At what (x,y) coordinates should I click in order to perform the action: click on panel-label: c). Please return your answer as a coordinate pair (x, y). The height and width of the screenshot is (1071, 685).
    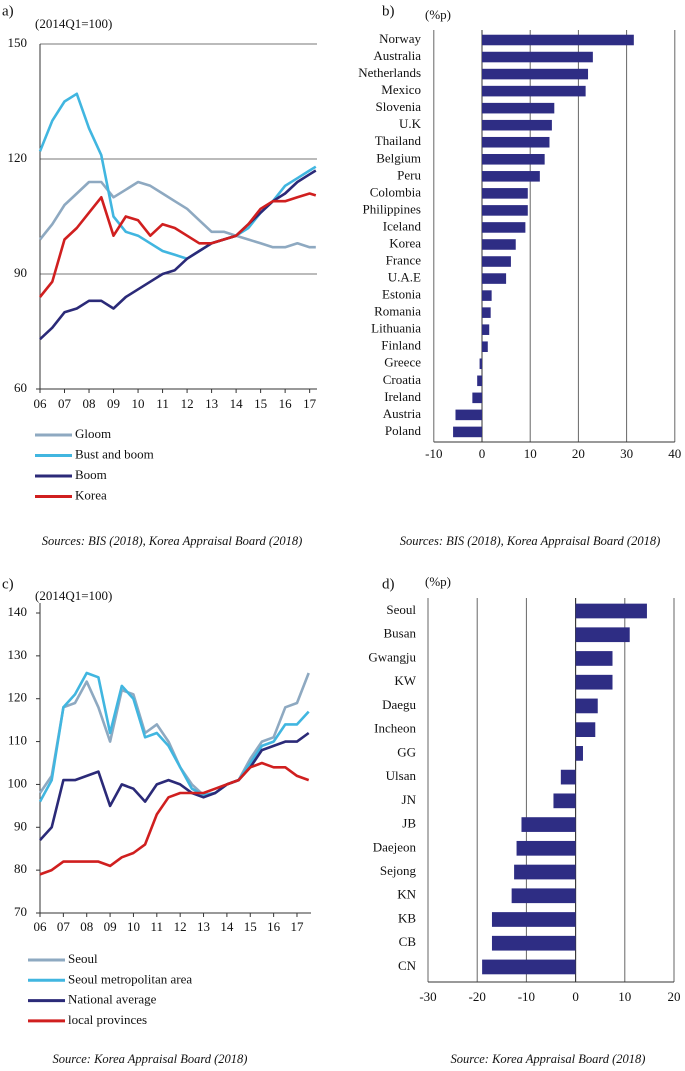
    Looking at the image, I should click on (8, 584).